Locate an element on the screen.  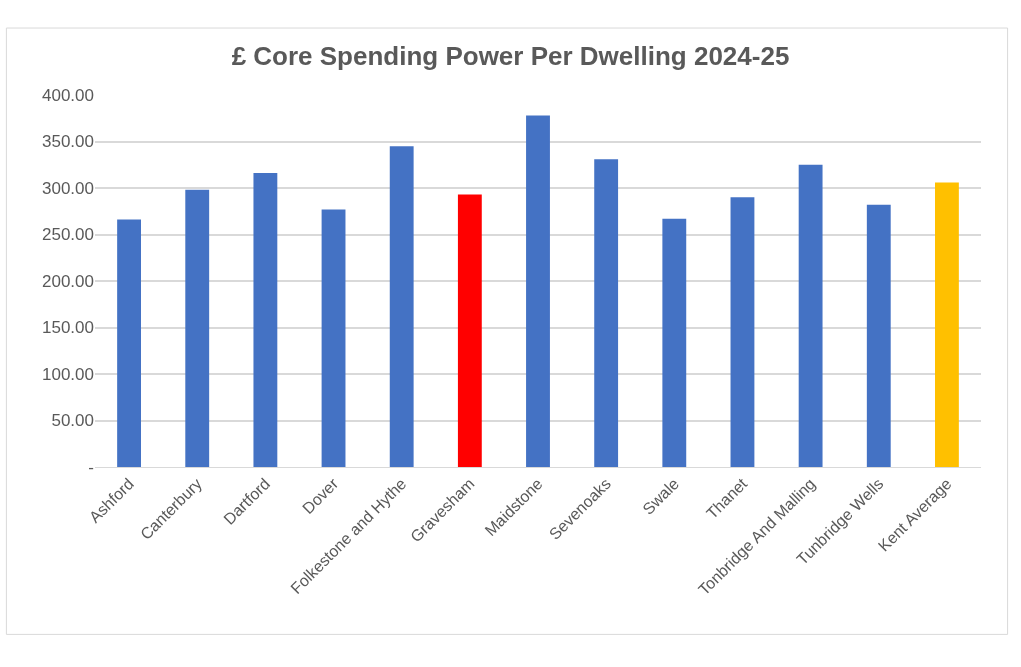
chart-title: £ Core Spending Power Per Dwelling 2024-25 is located at coordinates (510, 55).